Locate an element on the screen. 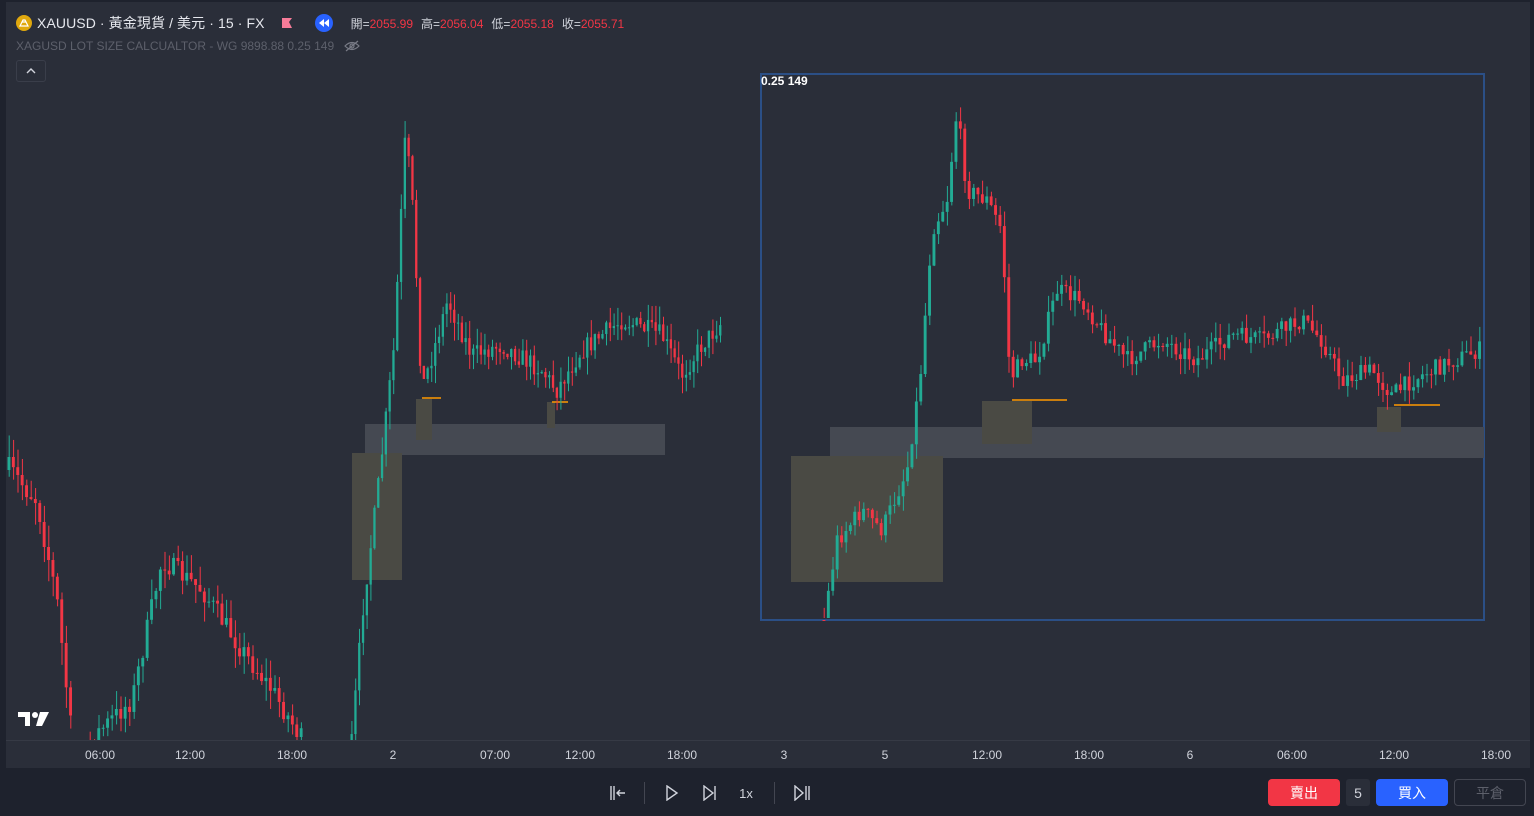  gold-coin-icon is located at coordinates (24, 23).